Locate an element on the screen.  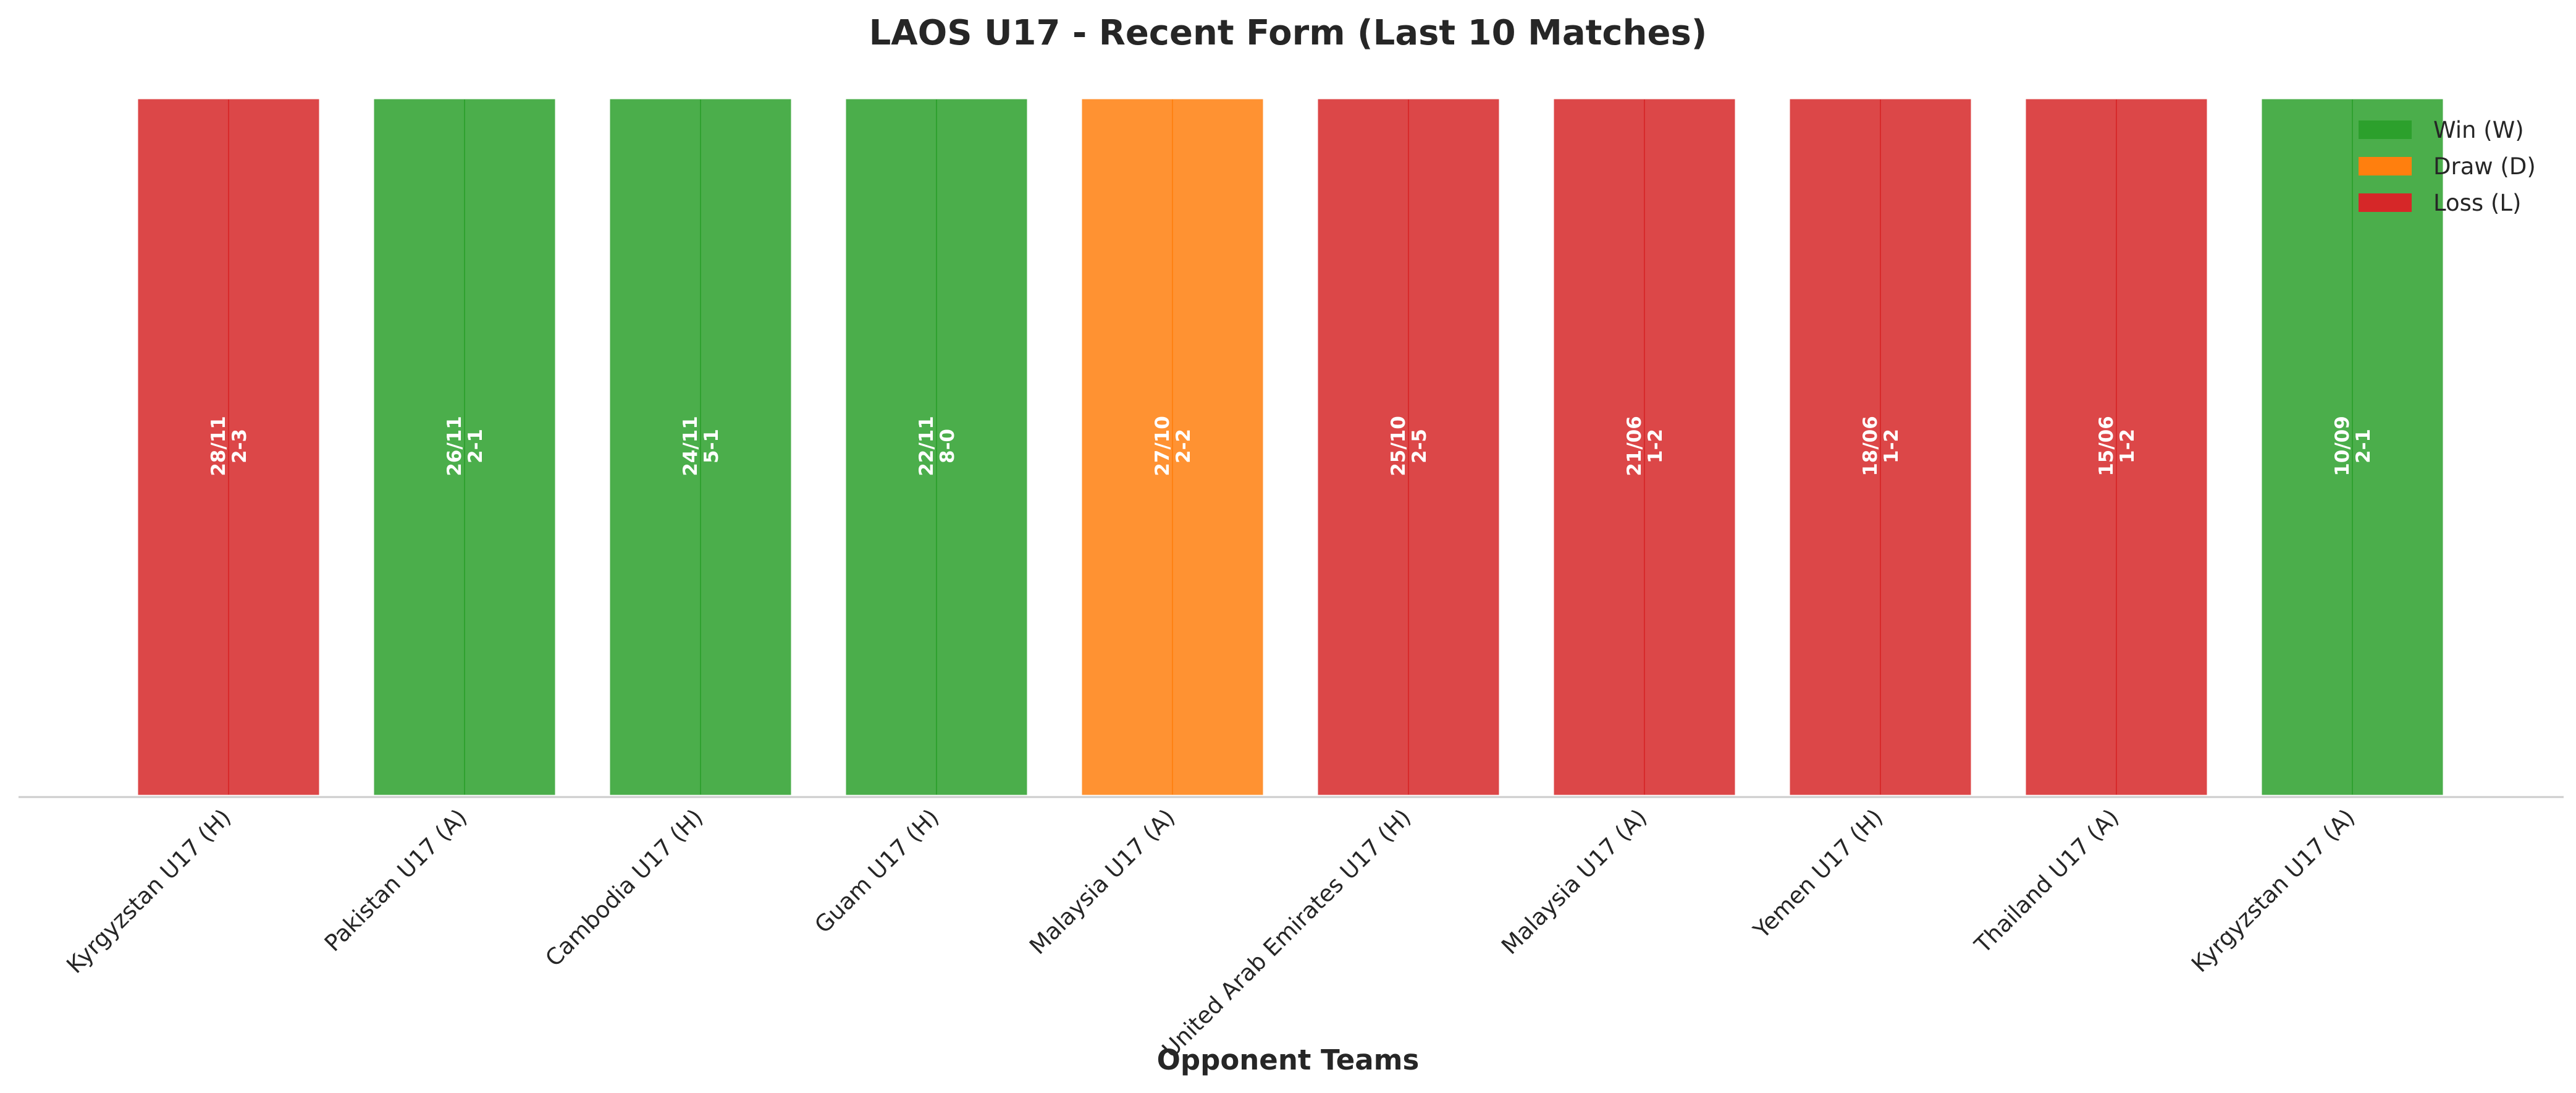
bar-data-label: 25/102-5 is located at coordinates (1409, 446).